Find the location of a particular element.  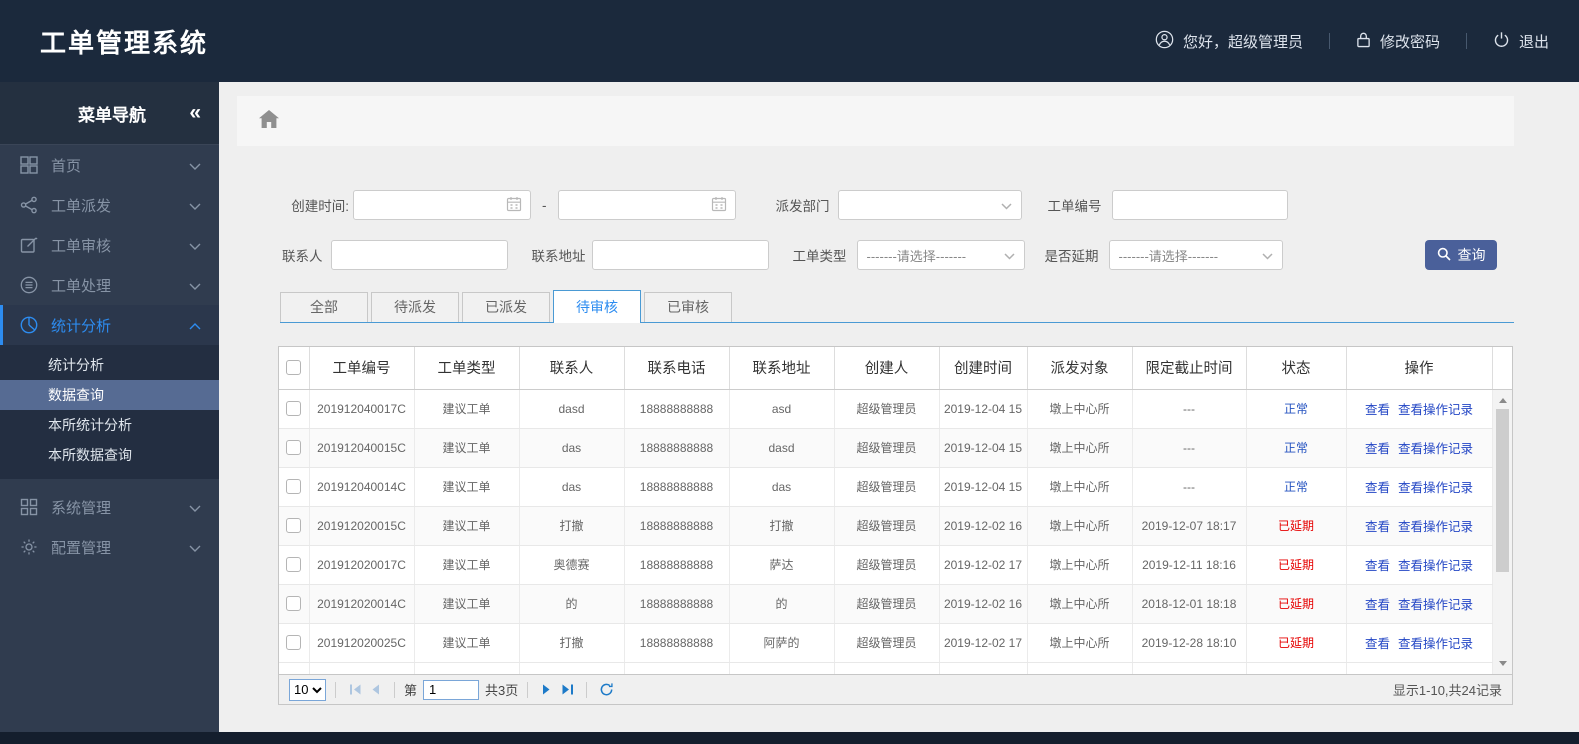

sidebar-subitem-data-query: 数据查询 is located at coordinates (109, 395).